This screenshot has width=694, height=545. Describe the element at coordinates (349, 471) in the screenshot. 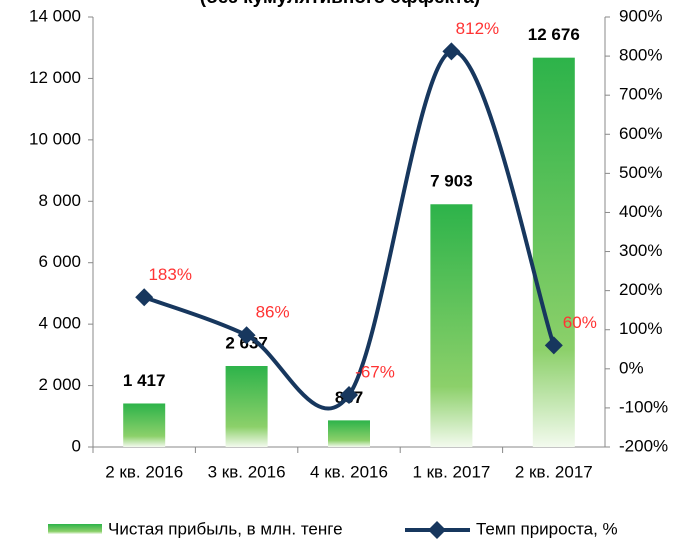

I see `x-tick-label: 4 кв. 2016` at that location.